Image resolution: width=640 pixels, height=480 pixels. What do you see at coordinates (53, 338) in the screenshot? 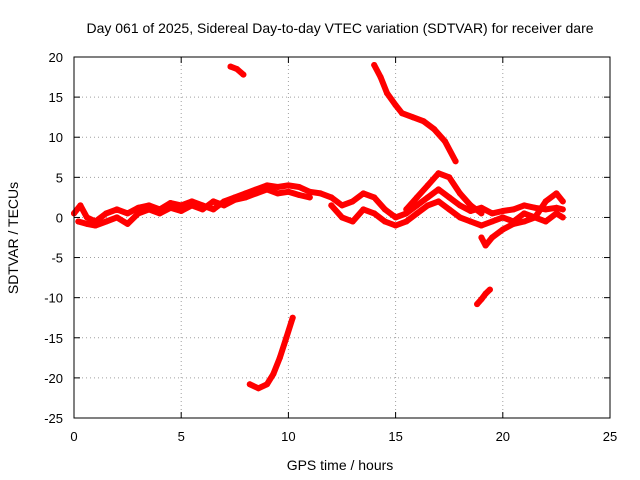
I see `y-tick-label: -15` at bounding box center [53, 338].